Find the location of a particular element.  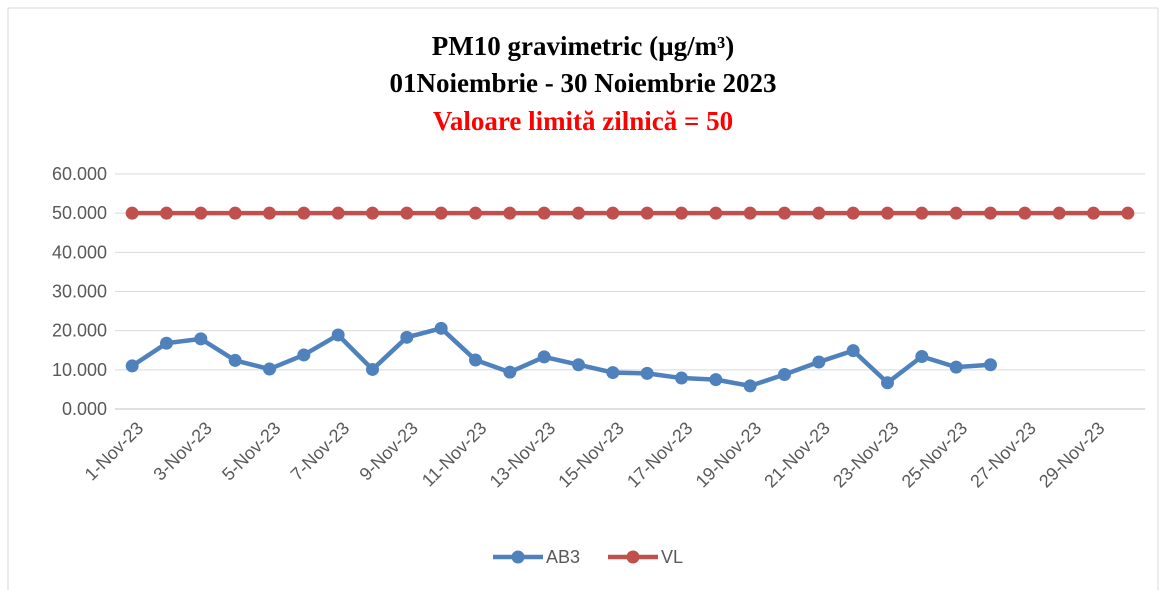

y-tick-label: 0.000 is located at coordinates (84, 409).